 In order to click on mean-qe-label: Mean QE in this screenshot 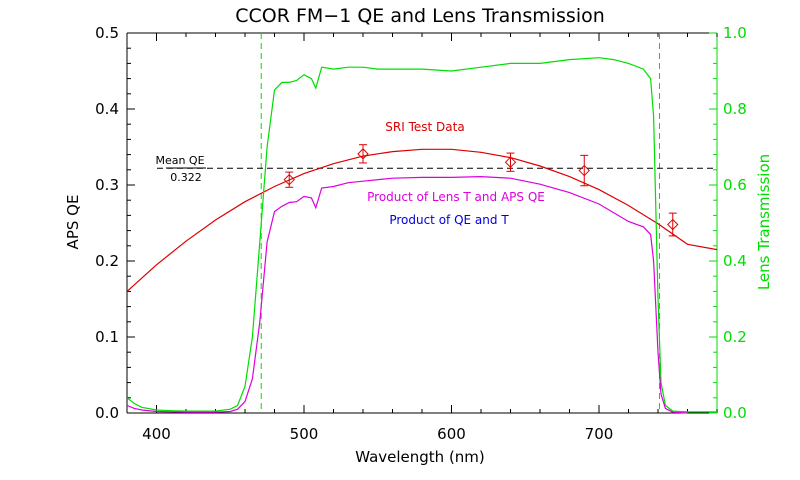, I will do `click(179, 160)`.